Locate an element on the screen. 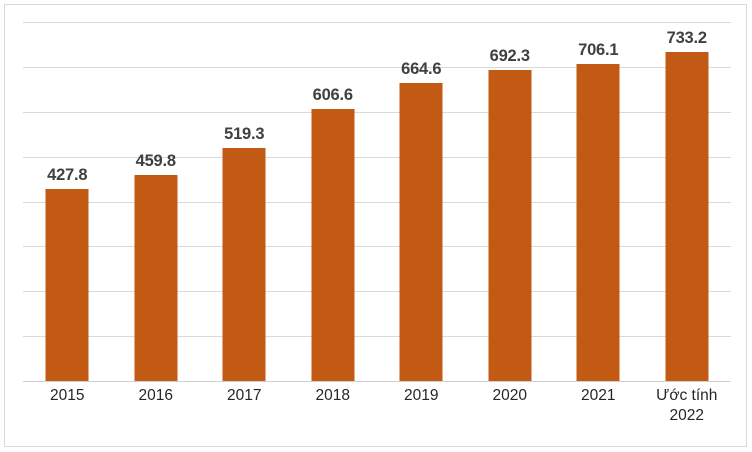  bar-value-label: 733.2 is located at coordinates (686, 37).